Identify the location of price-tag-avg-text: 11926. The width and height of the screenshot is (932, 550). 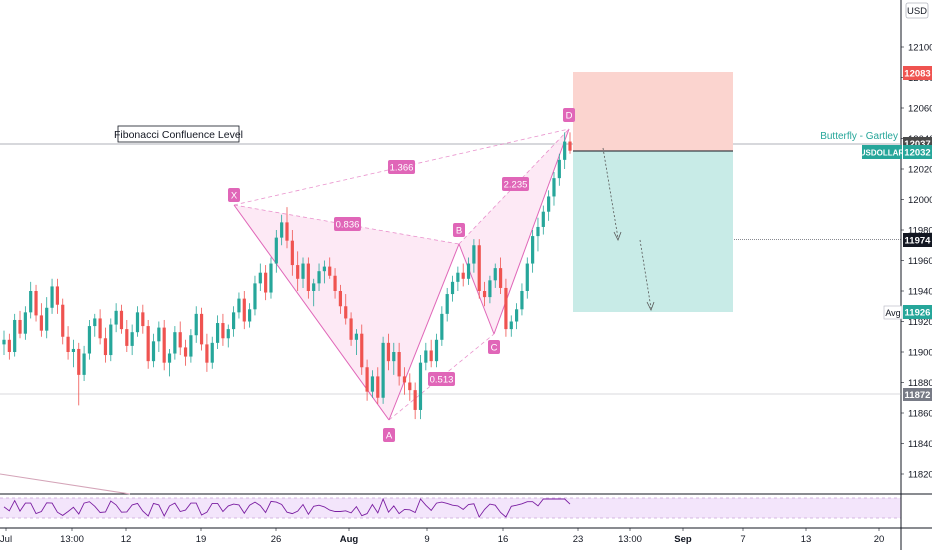
(918, 313).